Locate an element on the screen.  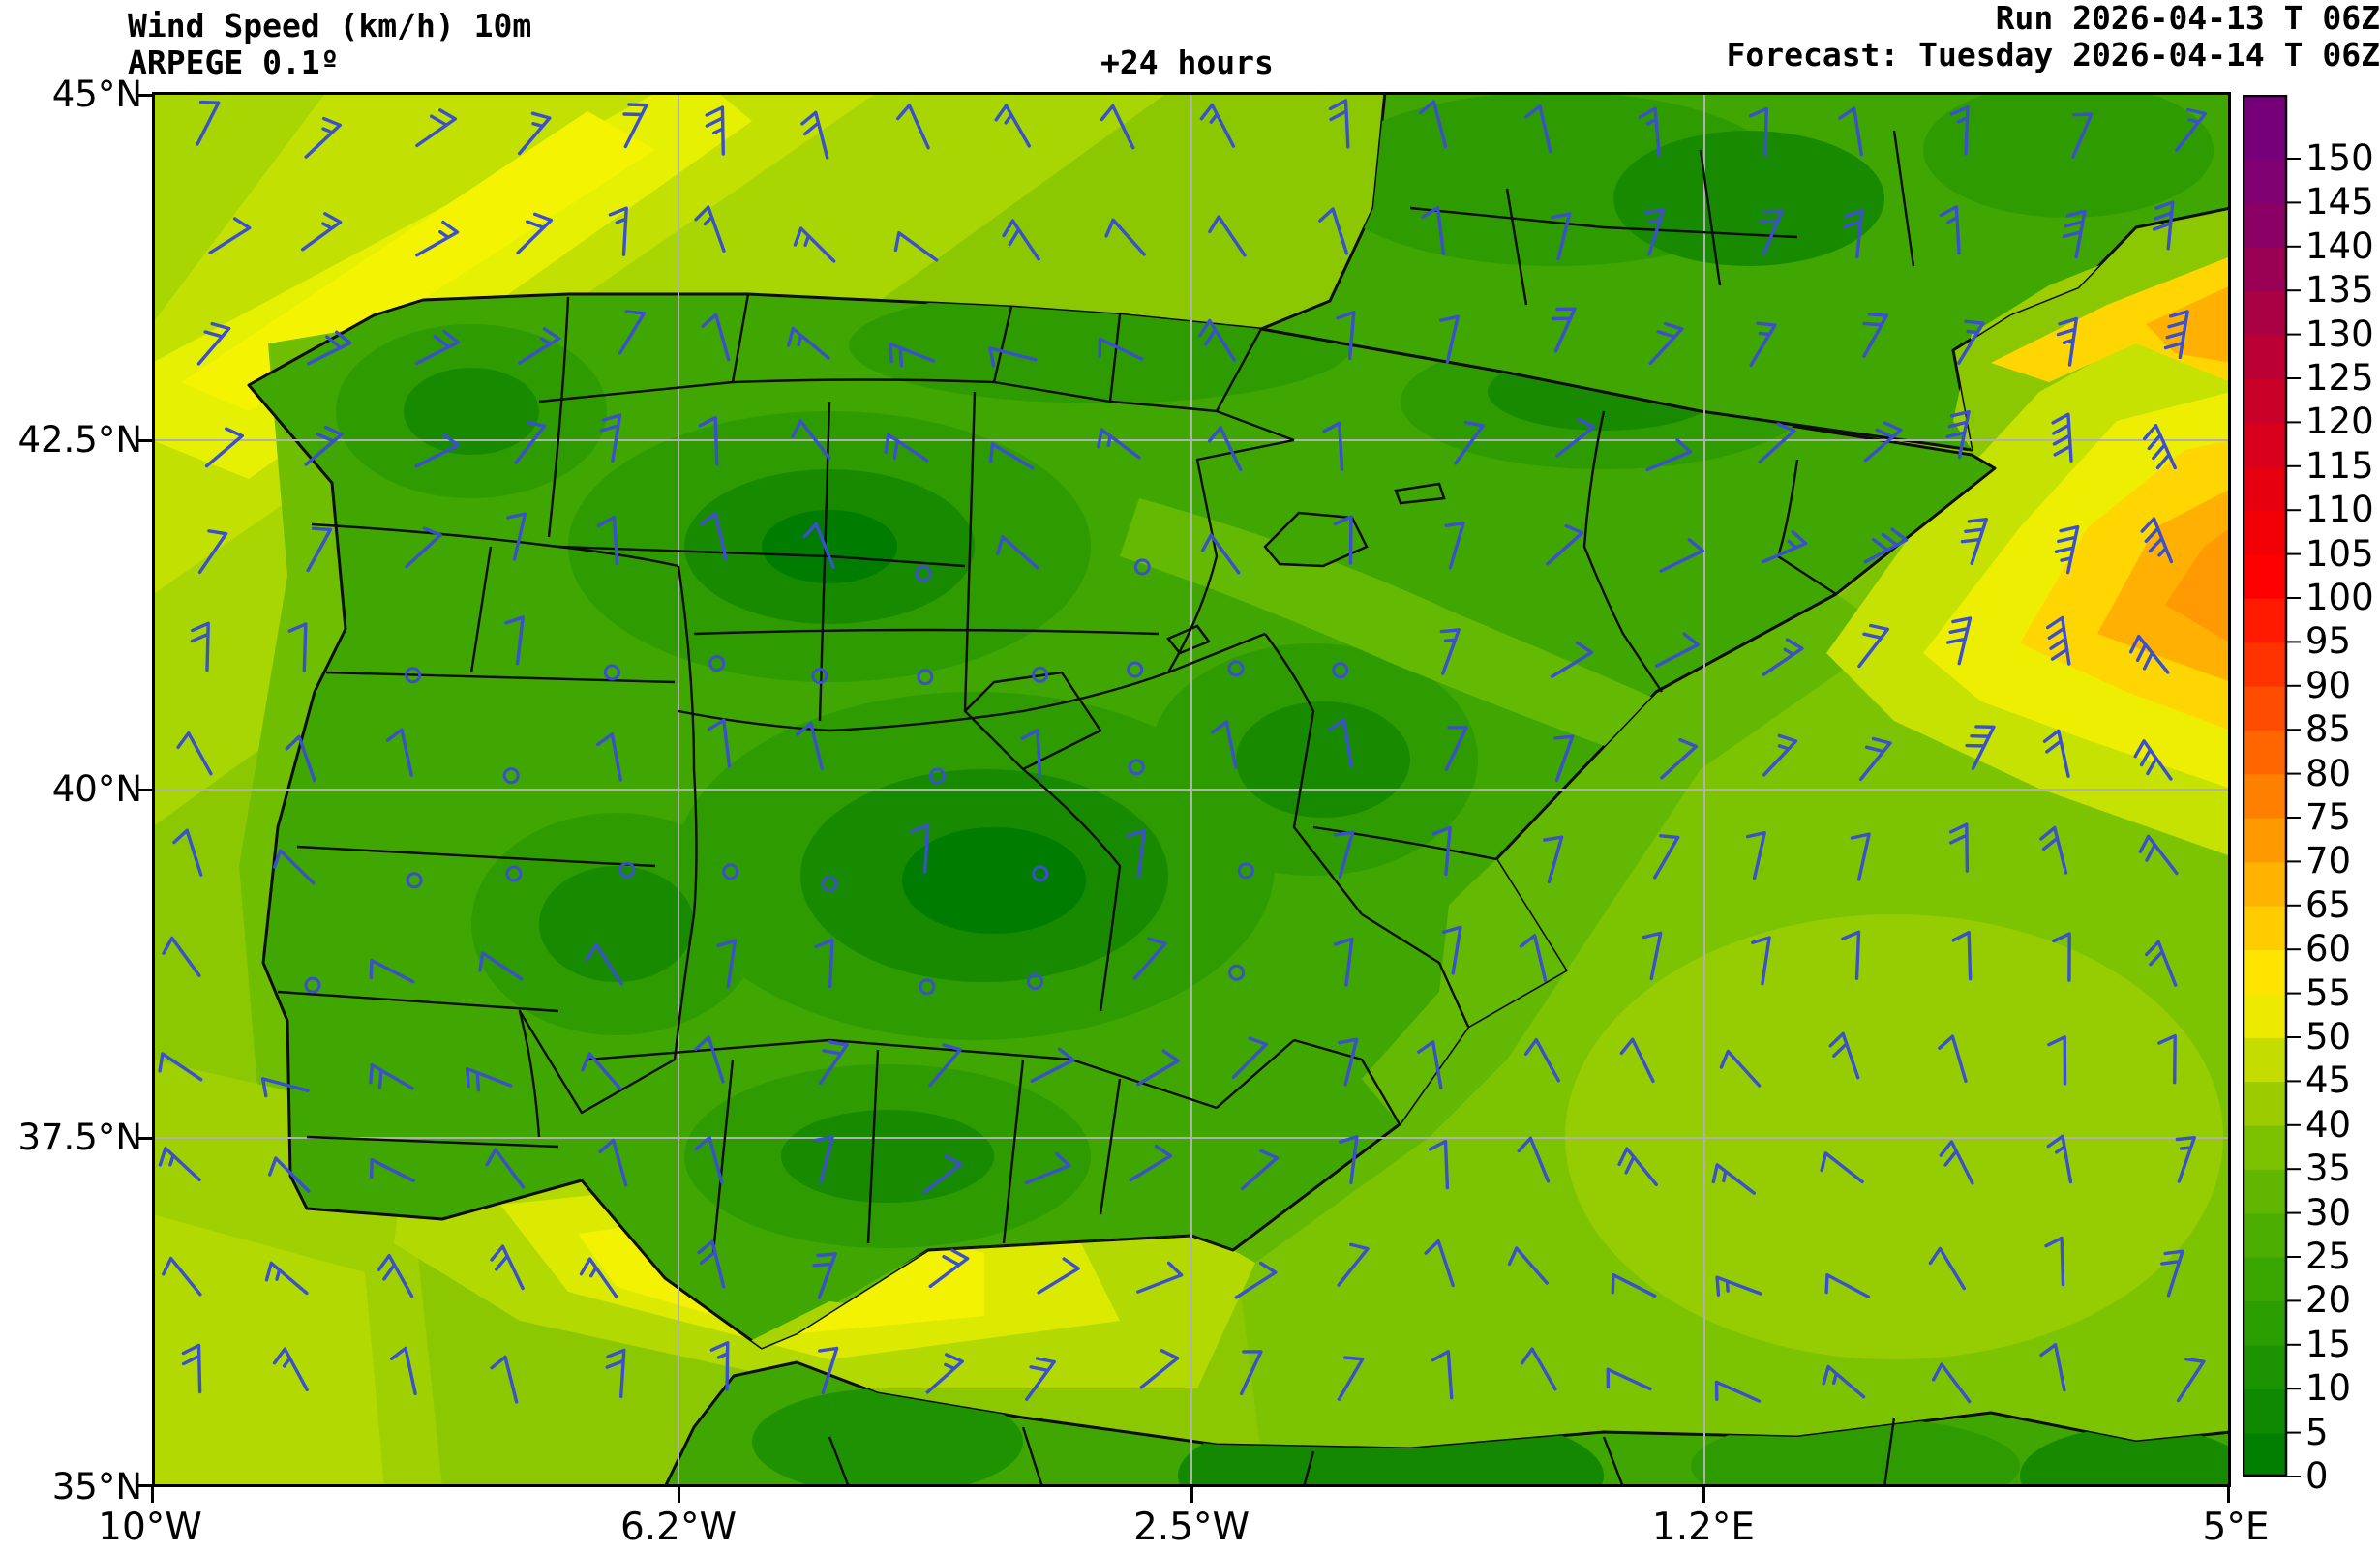
colorbar-tick-label: 65 is located at coordinates (2328, 905).